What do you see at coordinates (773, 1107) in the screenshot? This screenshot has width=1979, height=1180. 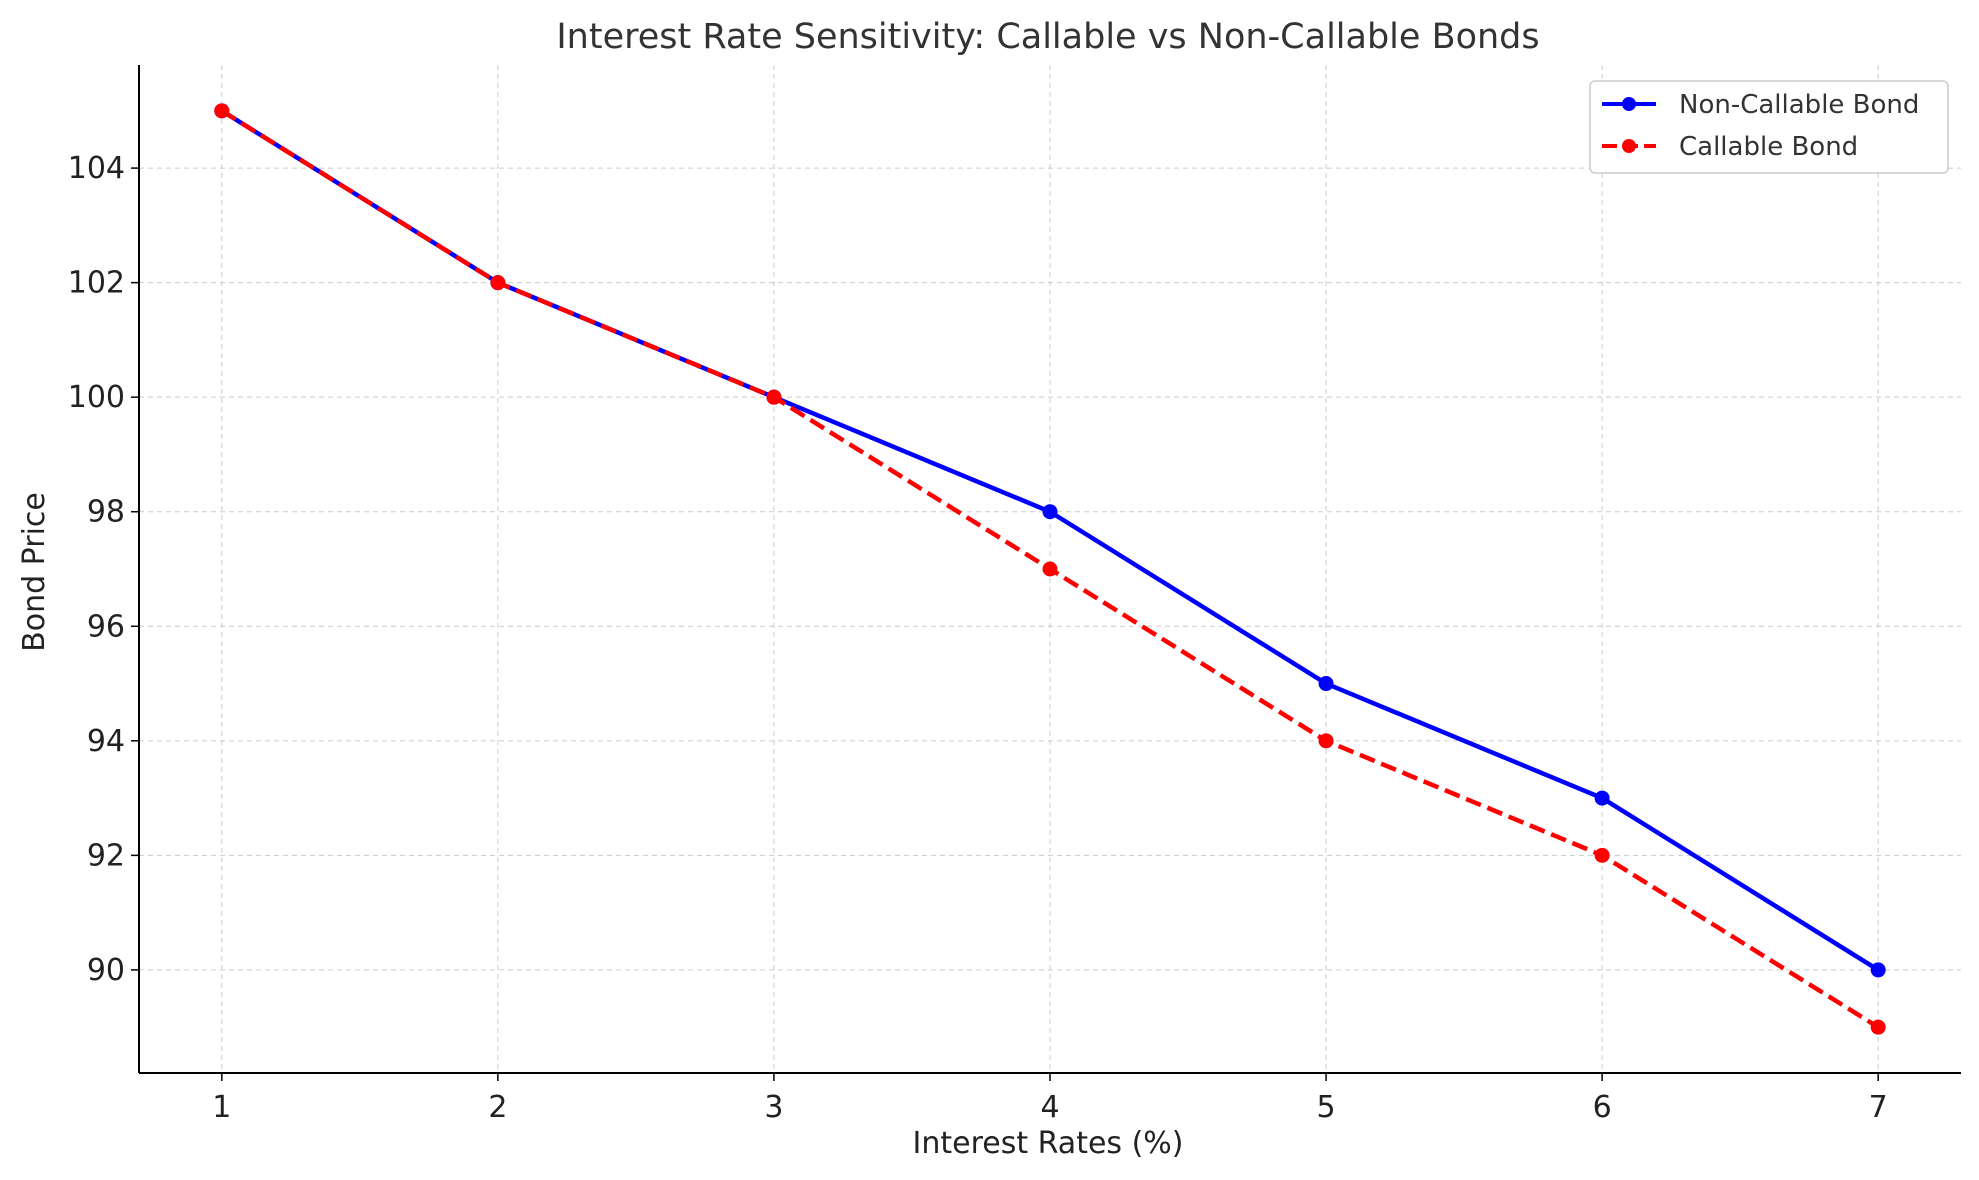 I see `x-tick-label-3: 3` at bounding box center [773, 1107].